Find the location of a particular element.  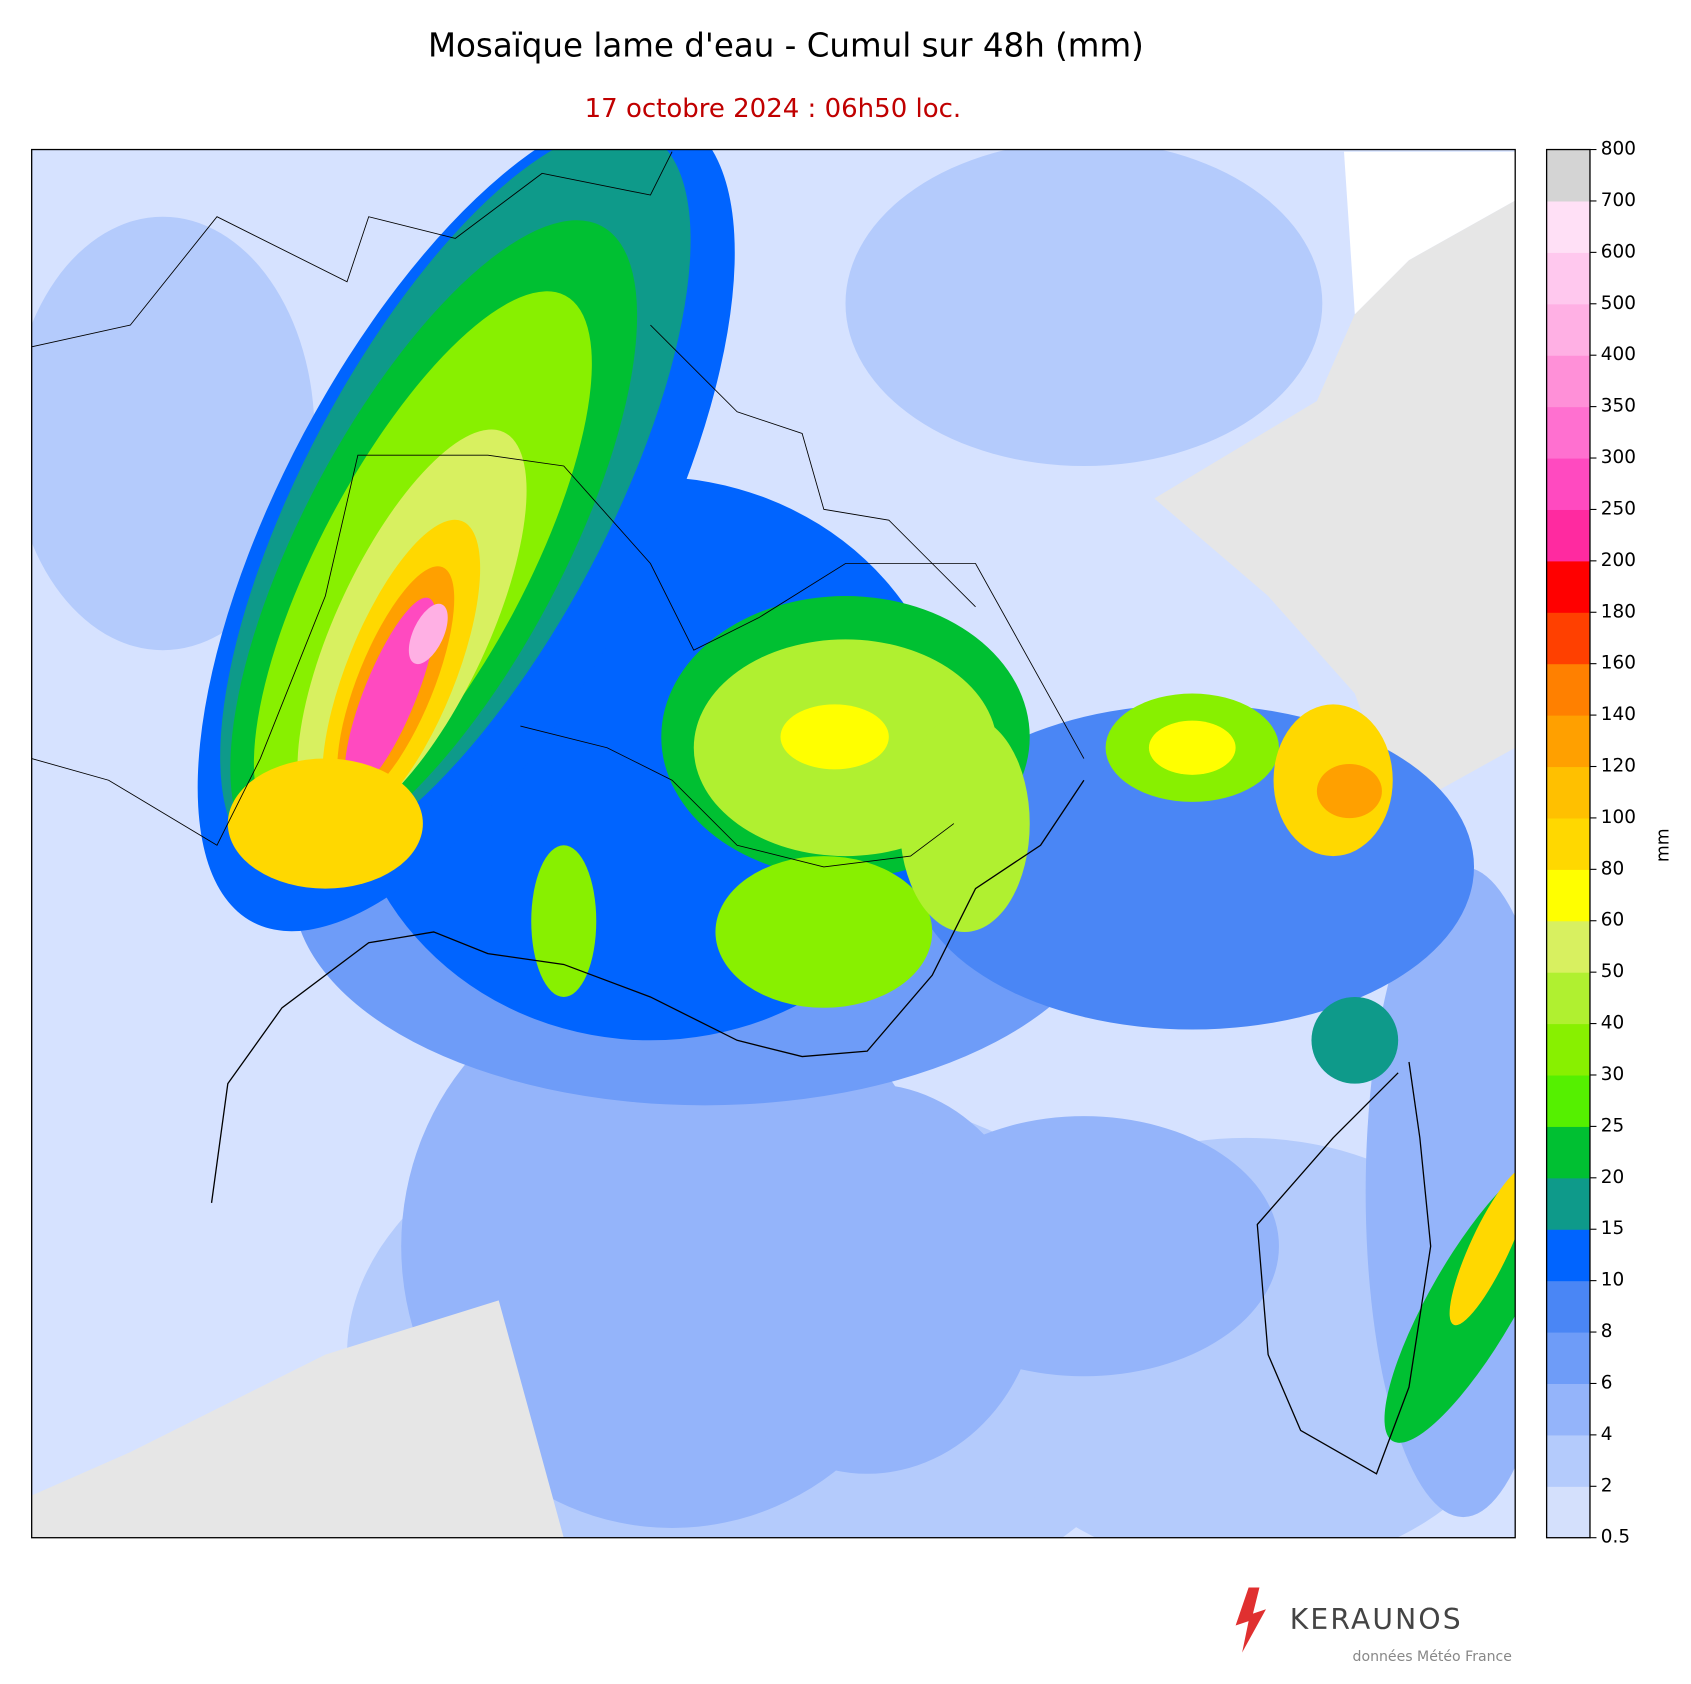

colorbar-tick-label: 140 is located at coordinates (1618, 714).